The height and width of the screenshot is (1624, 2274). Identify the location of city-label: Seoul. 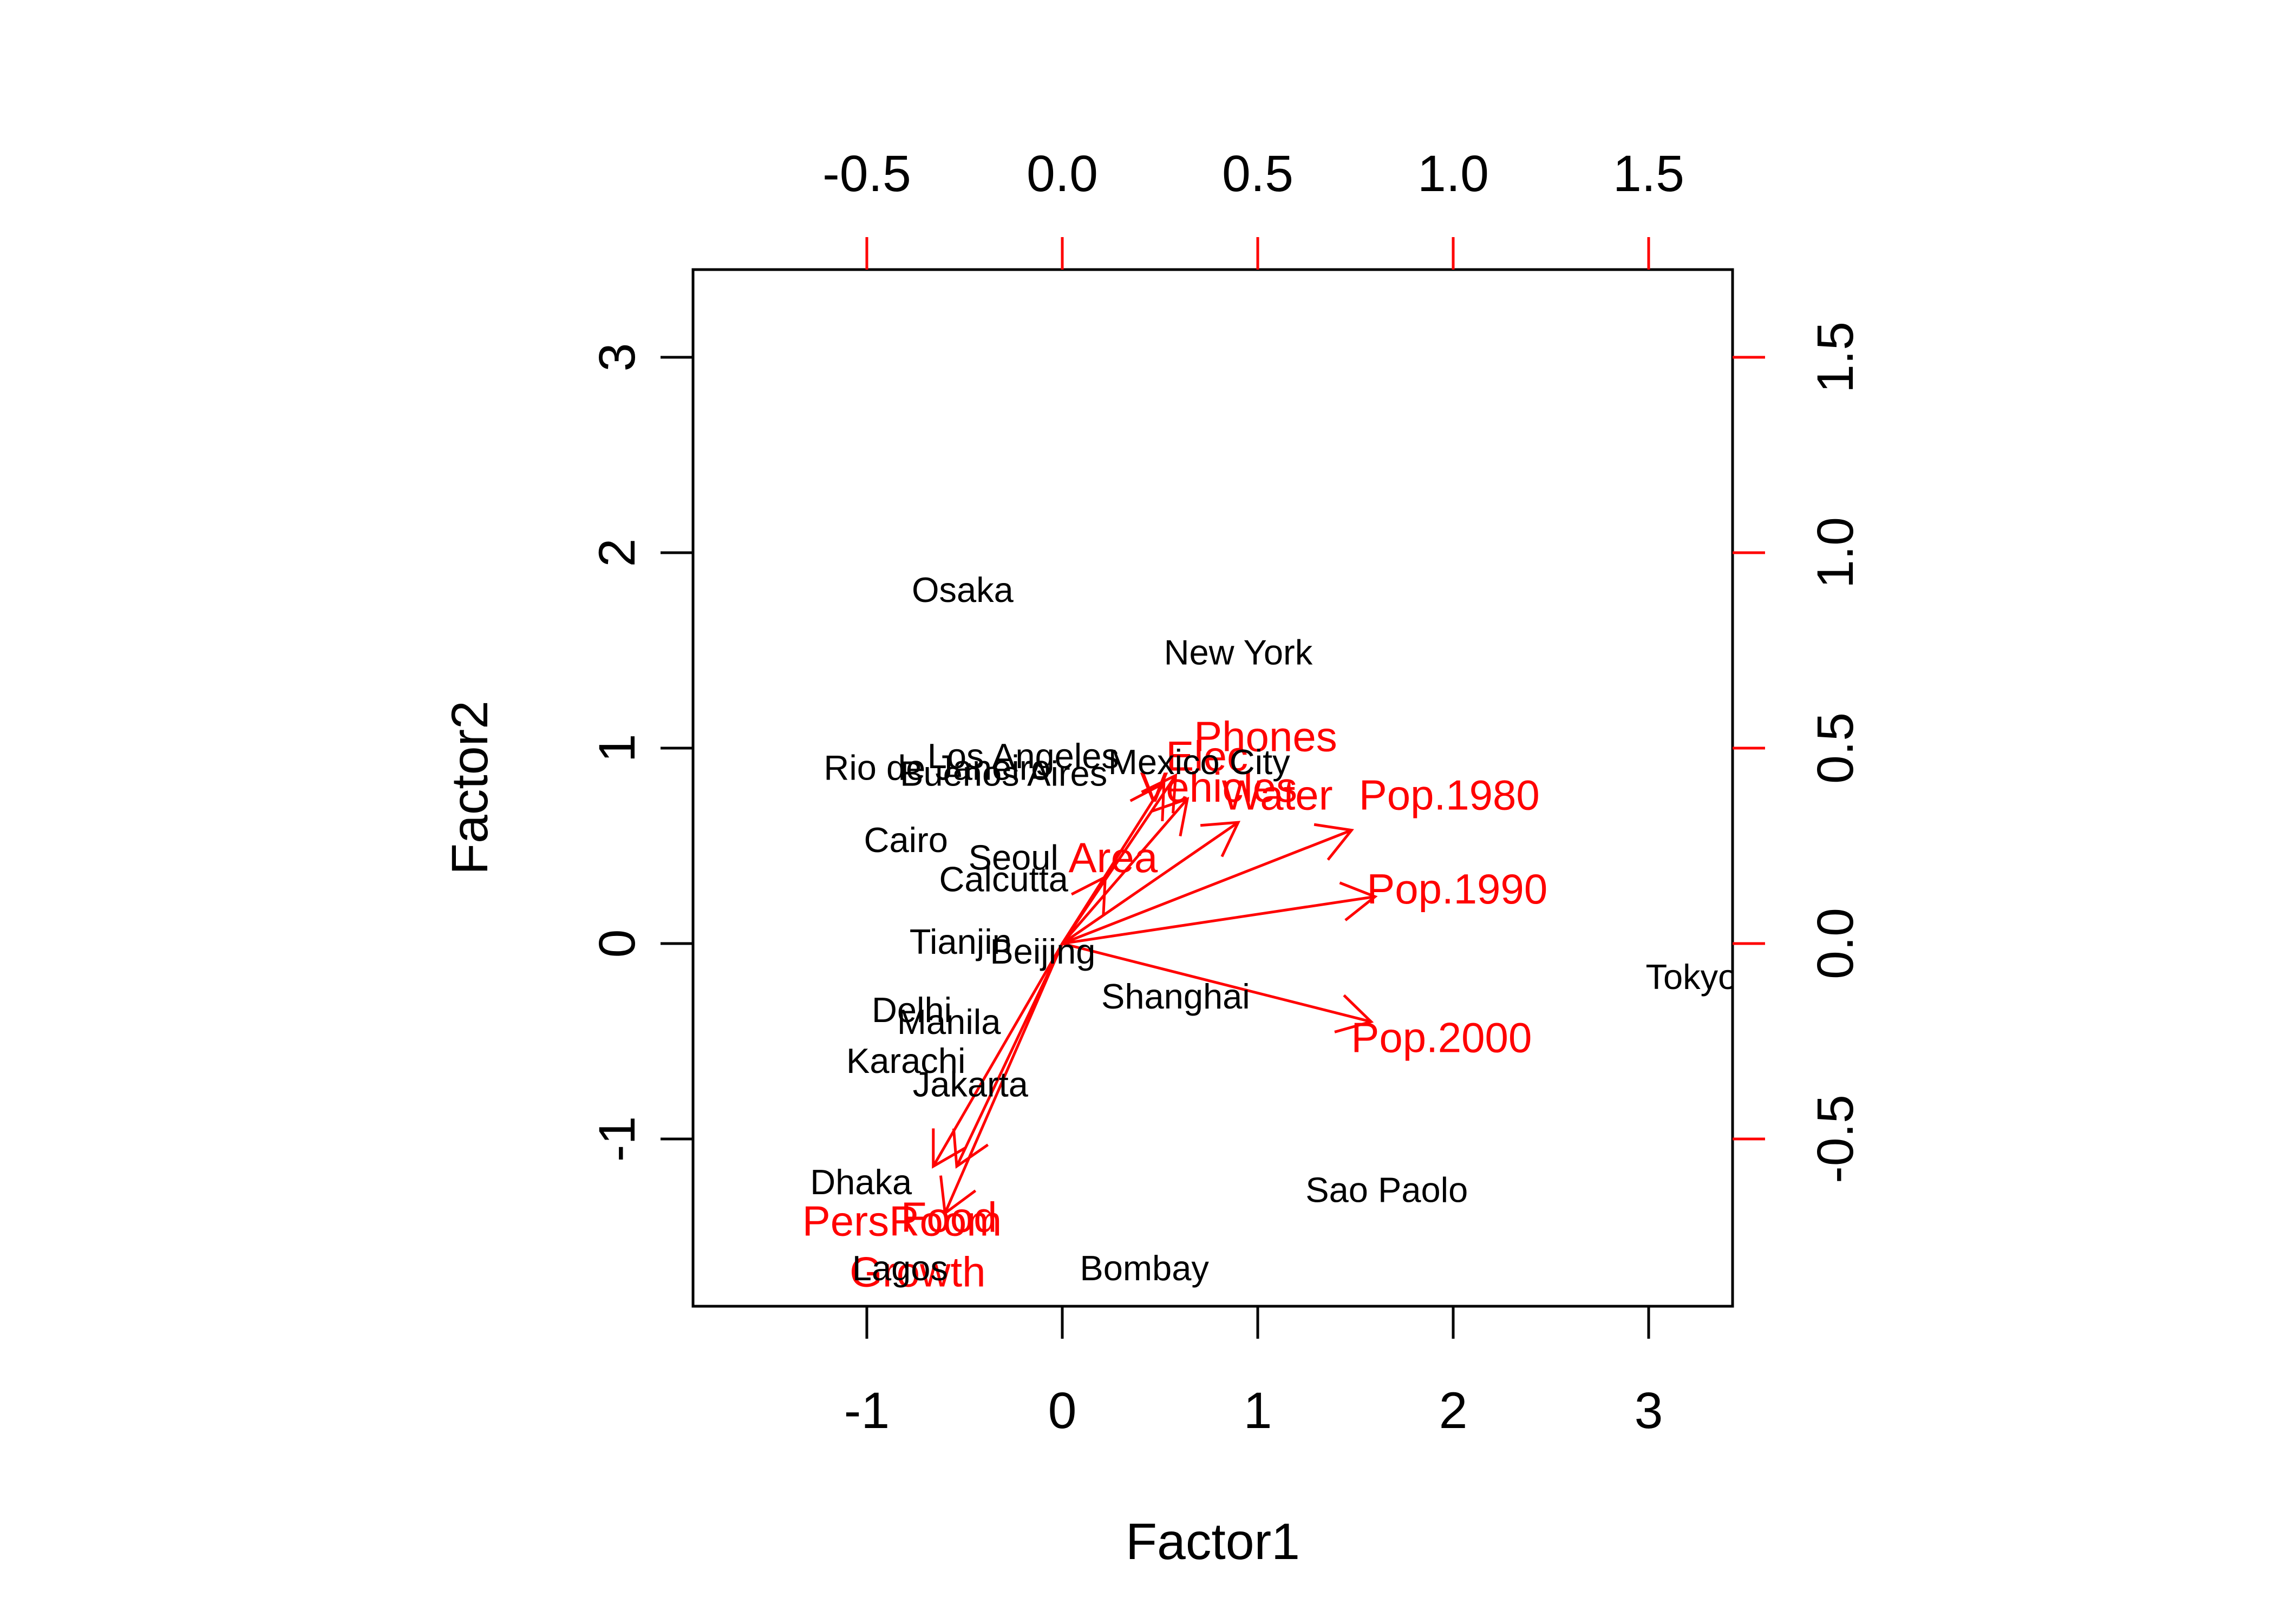
(1014, 858).